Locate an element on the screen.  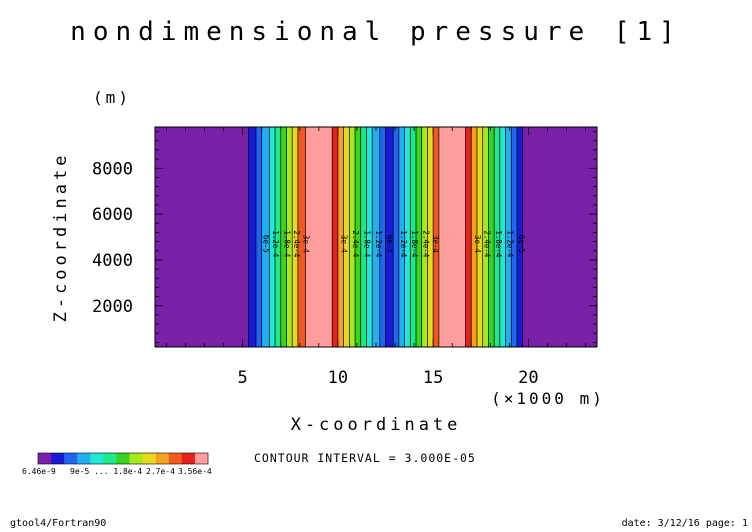
colorbar-mid-label: 9e-5 ... 1.8e-4 is located at coordinates (106, 471).